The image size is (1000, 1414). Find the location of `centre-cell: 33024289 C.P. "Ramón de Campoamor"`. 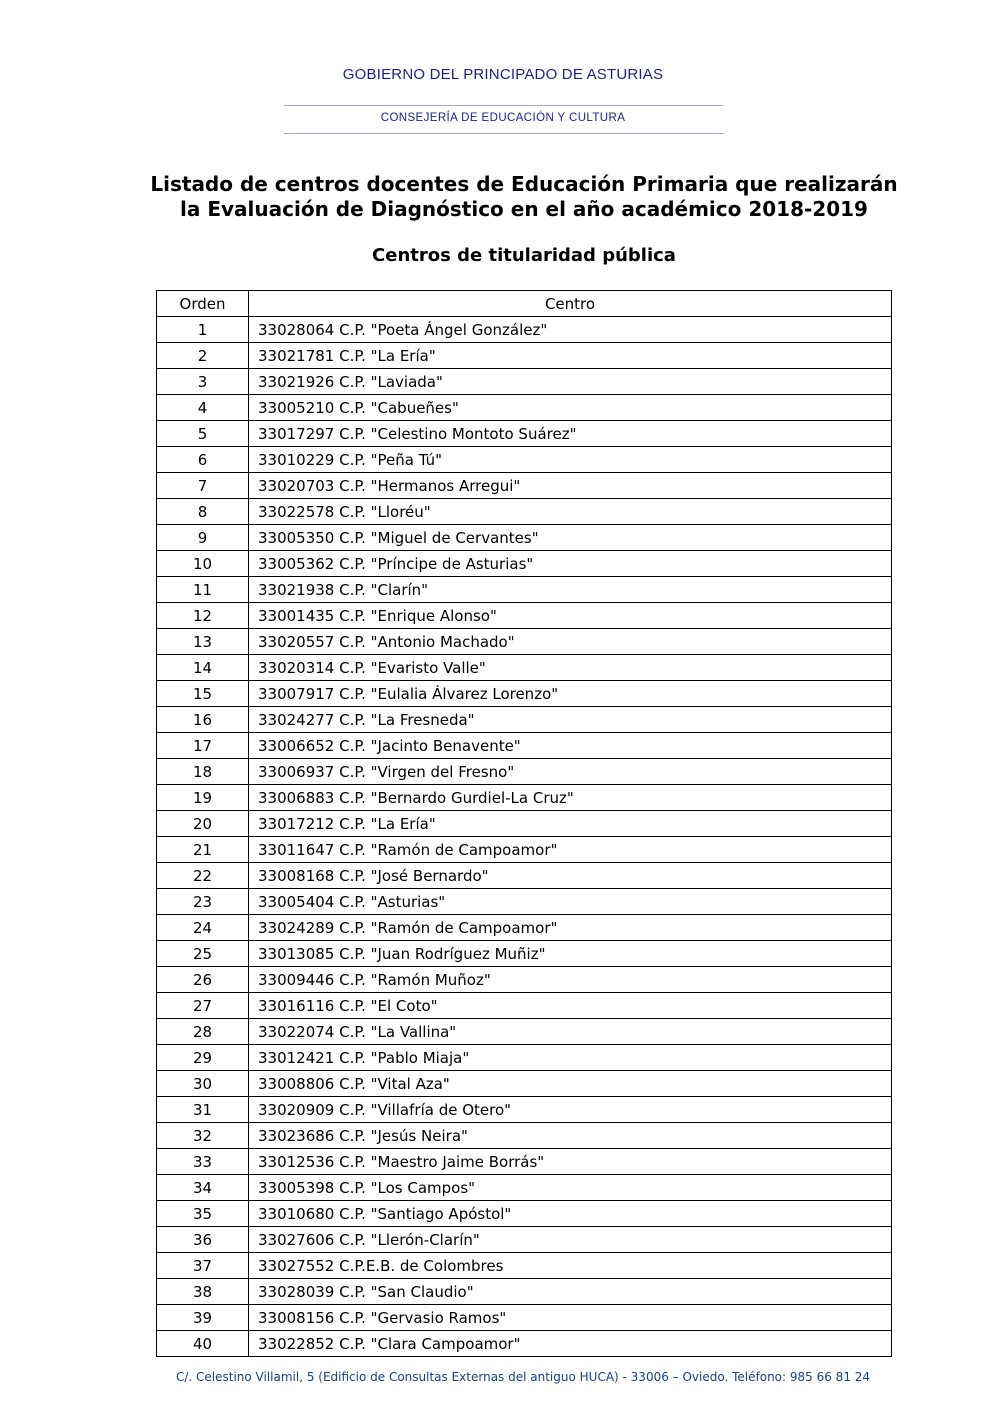

centre-cell: 33024289 C.P. "Ramón de Campoamor" is located at coordinates (570, 927).